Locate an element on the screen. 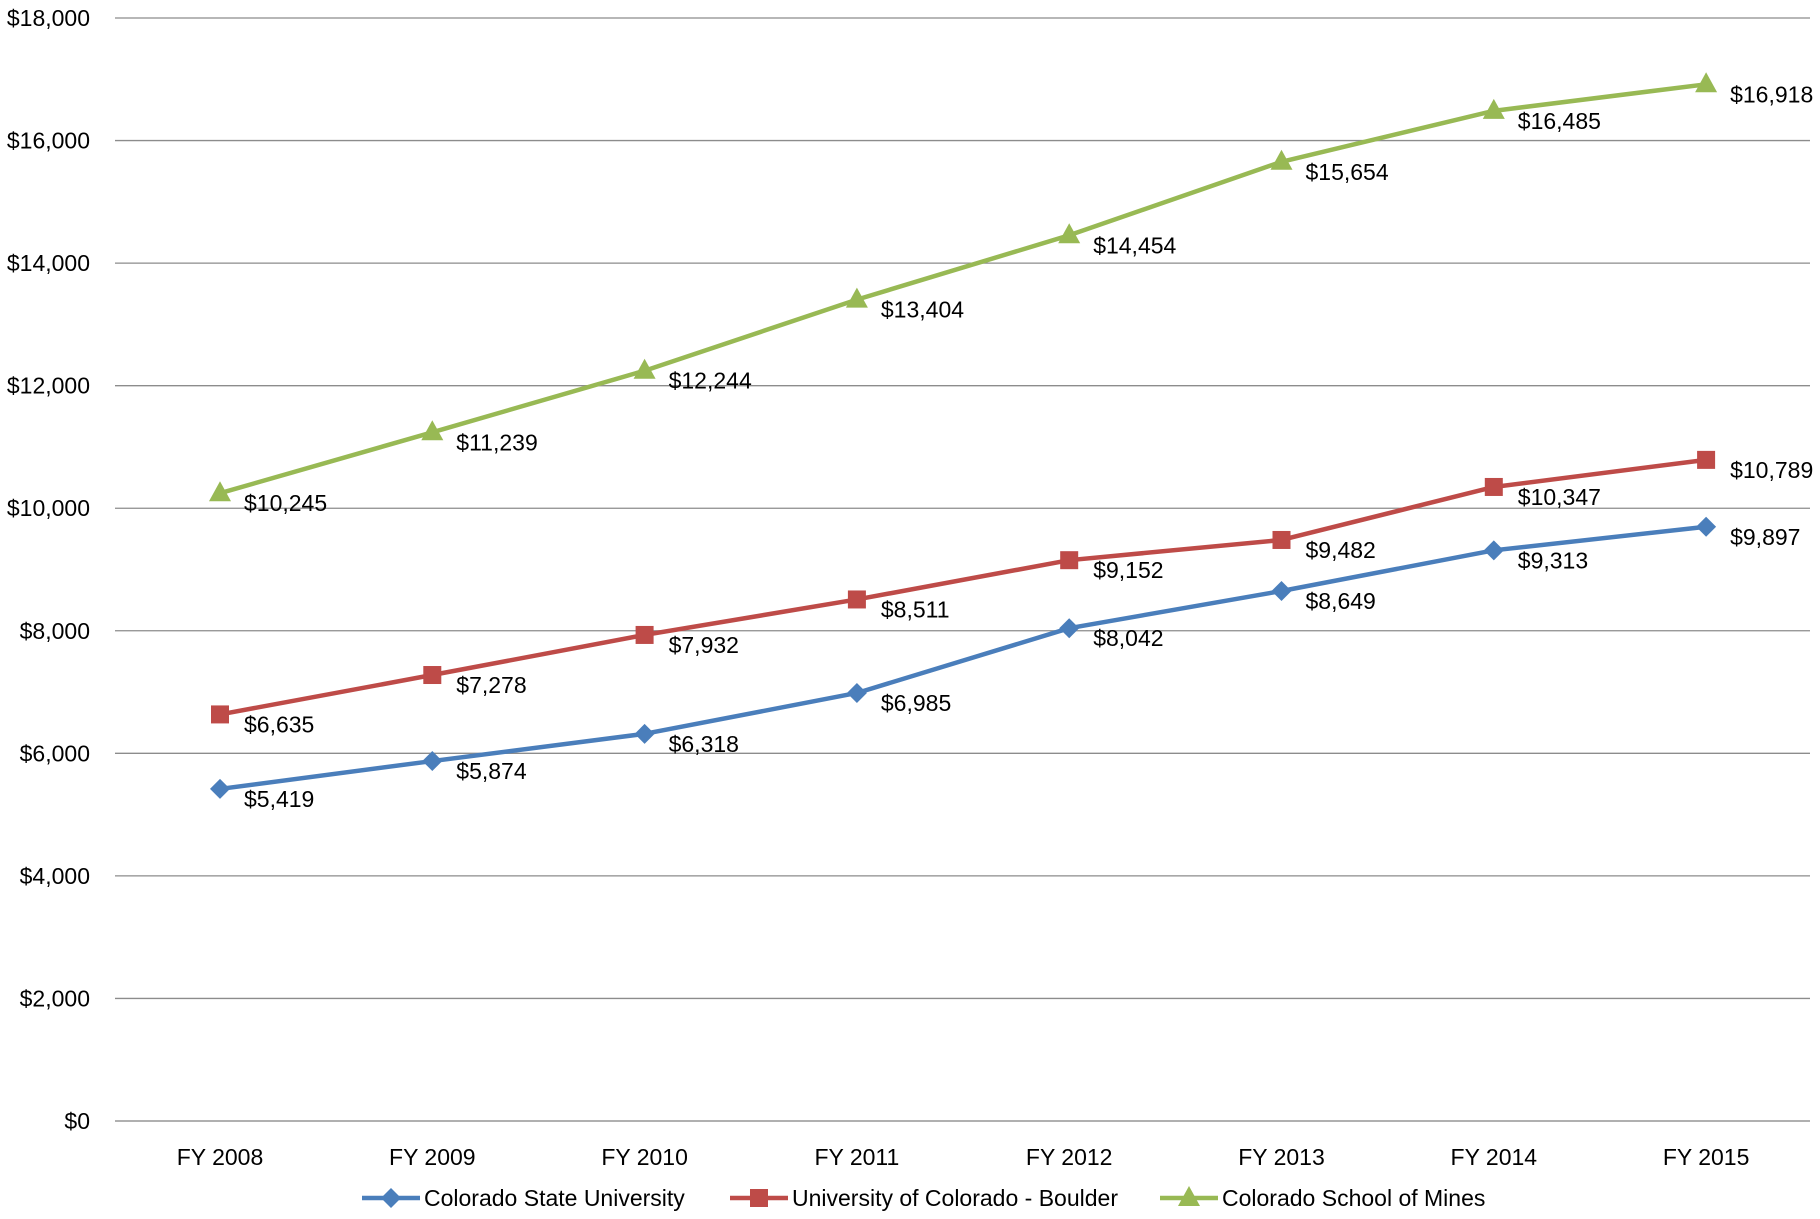 This screenshot has height=1219, width=1820. data-label: $8,042 is located at coordinates (1128, 638).